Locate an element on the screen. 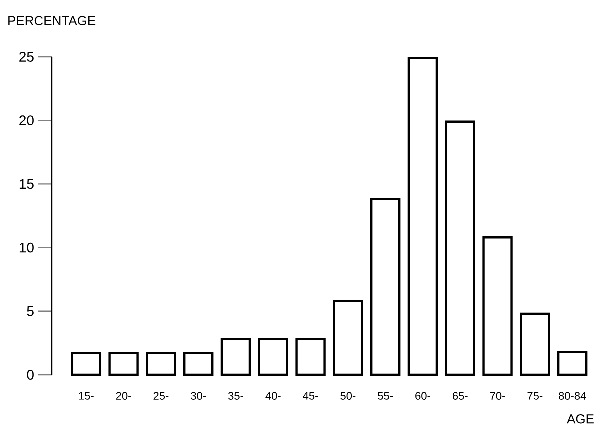 The image size is (603, 439). y-tick-label: 10 is located at coordinates (27, 247).